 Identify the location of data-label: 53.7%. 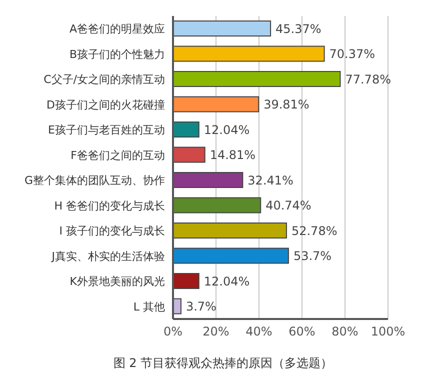
(312, 256).